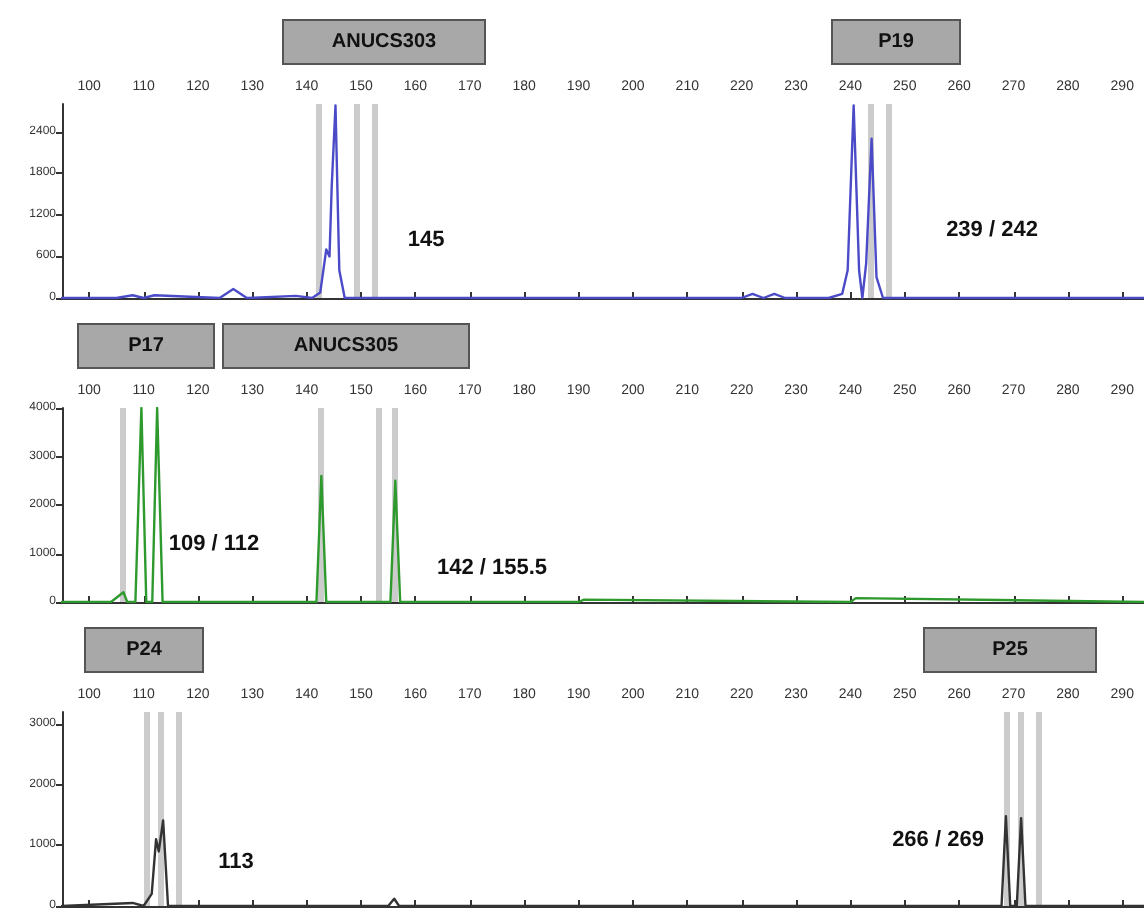 Image resolution: width=1144 pixels, height=914 pixels. What do you see at coordinates (896, 42) in the screenshot?
I see `text: P19` at bounding box center [896, 42].